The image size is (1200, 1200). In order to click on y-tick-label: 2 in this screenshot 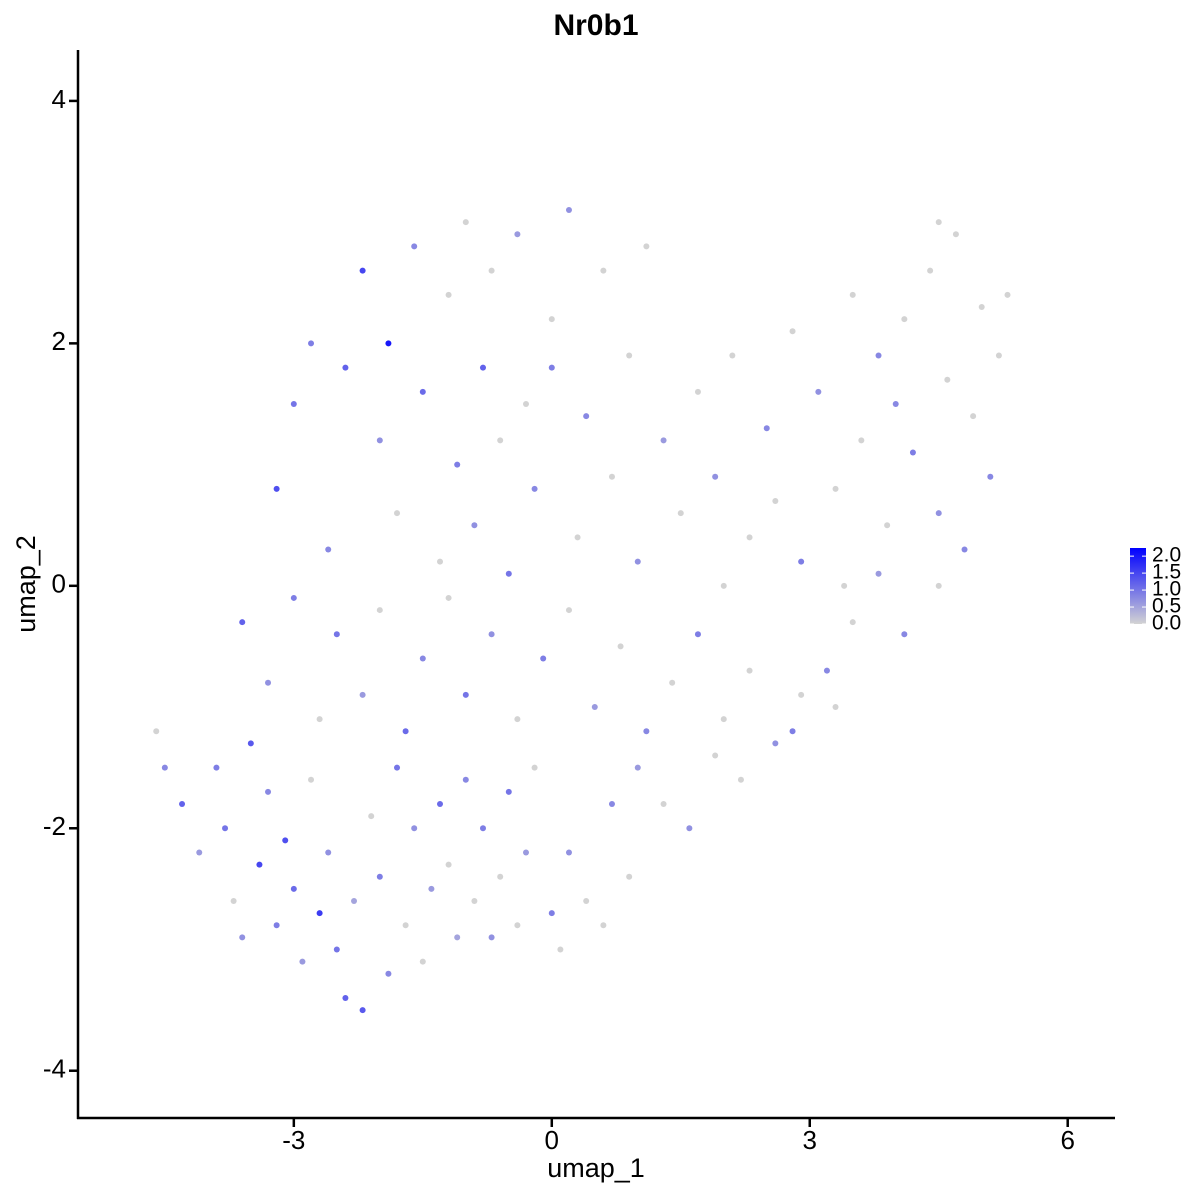, I will do `click(59, 341)`.